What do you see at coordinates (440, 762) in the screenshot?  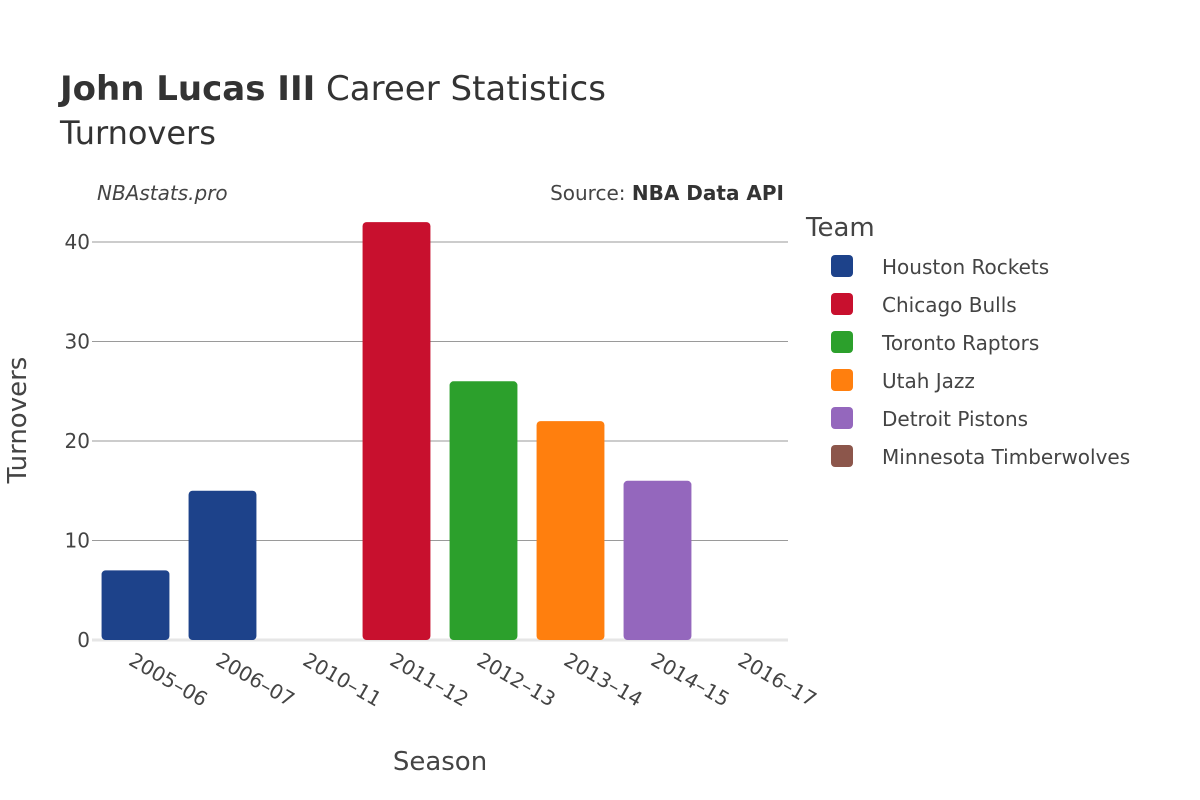 I see `x-axis-title: Season` at bounding box center [440, 762].